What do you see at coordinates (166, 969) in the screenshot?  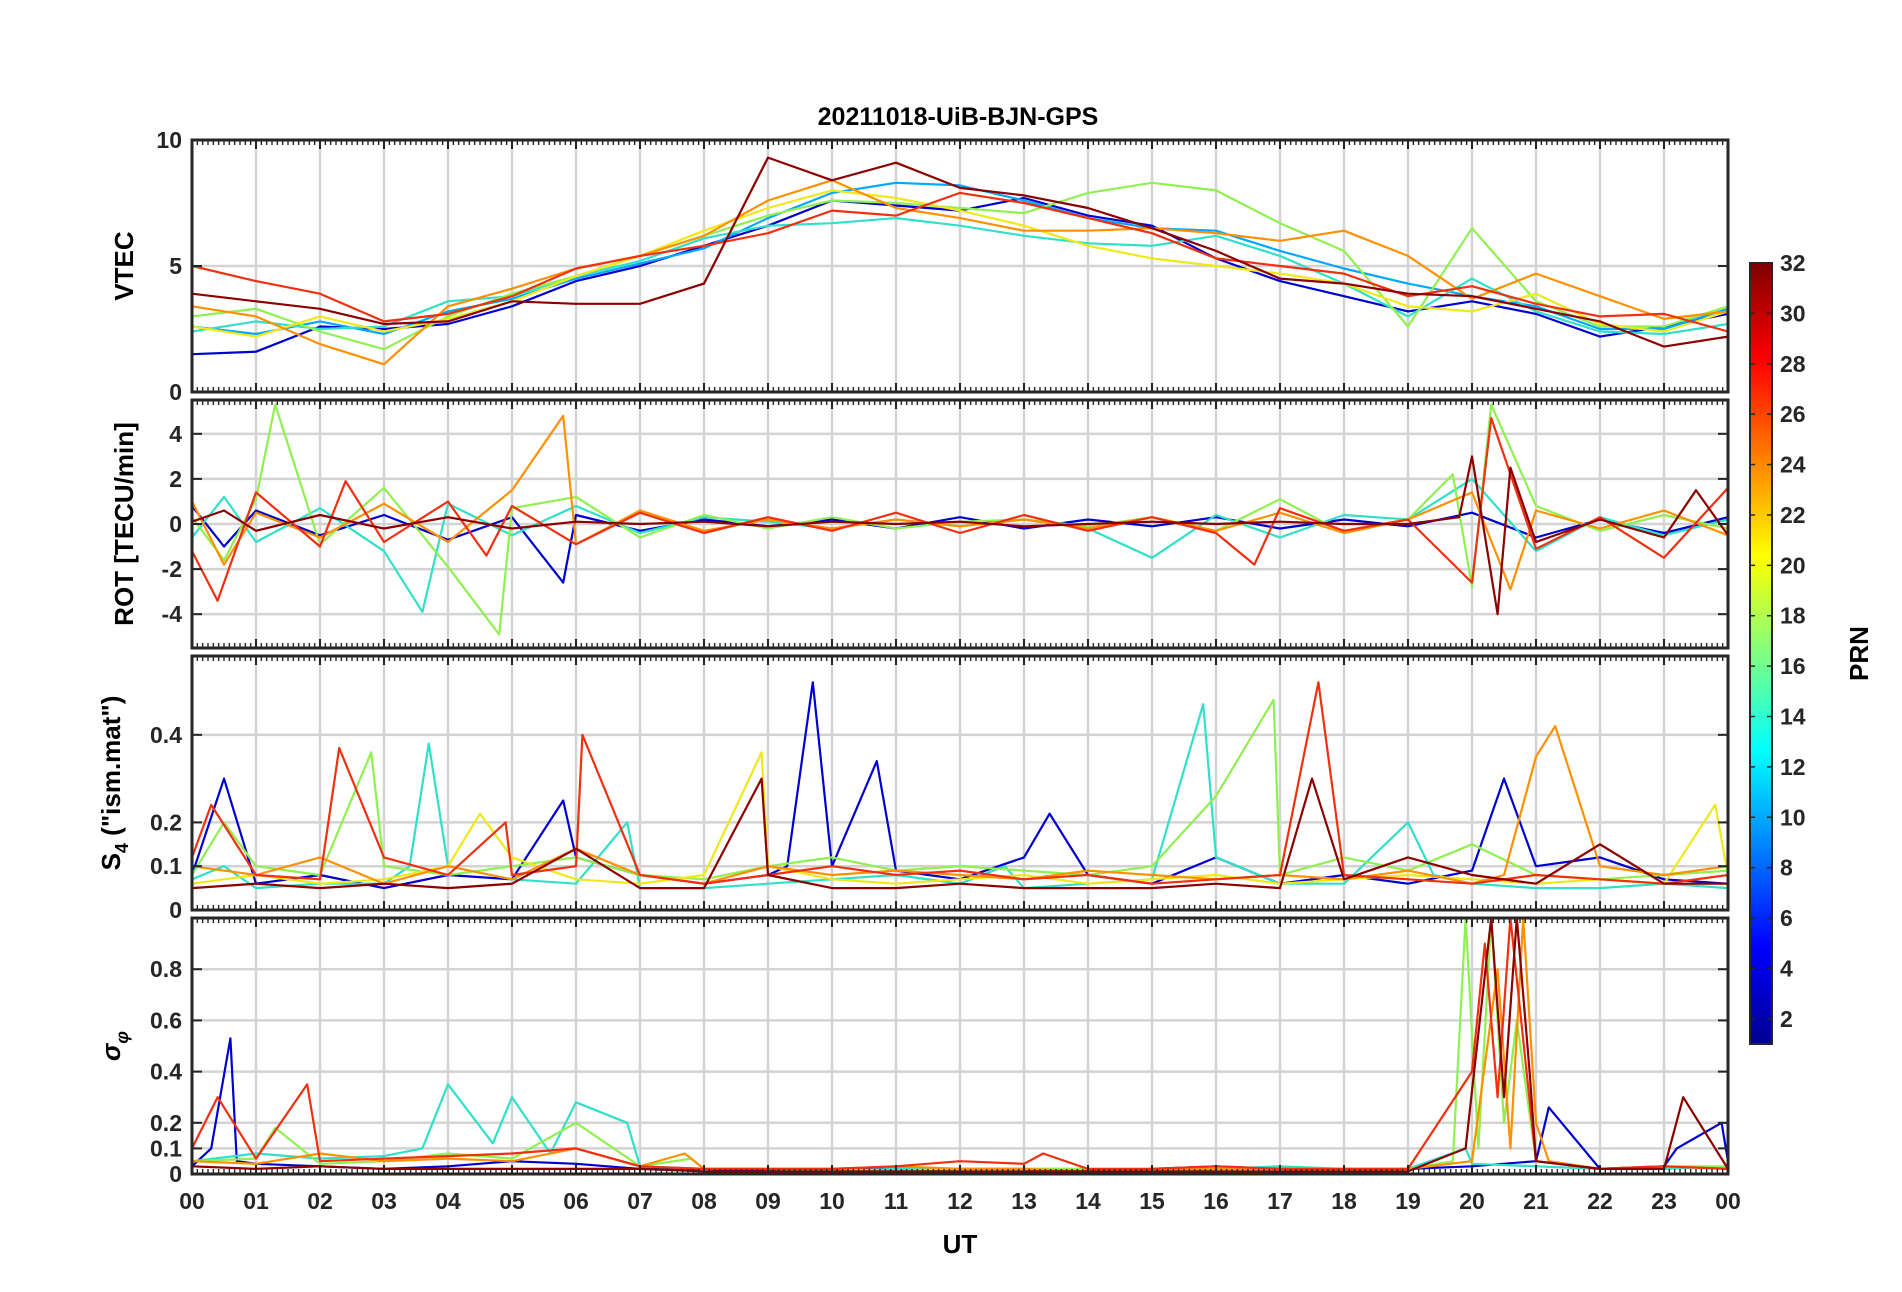 I see `y-tick-label: 0.8` at bounding box center [166, 969].